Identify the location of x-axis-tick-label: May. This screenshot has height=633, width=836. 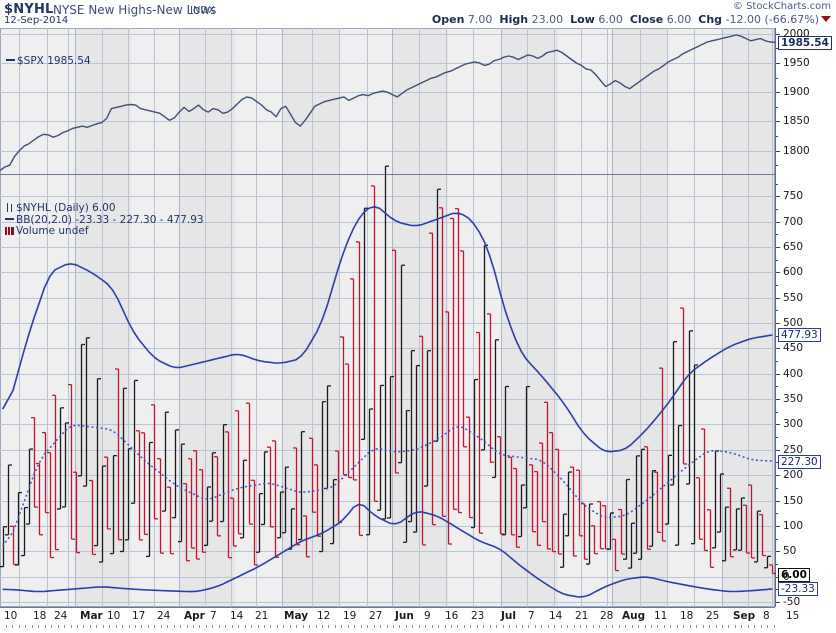
(296, 616).